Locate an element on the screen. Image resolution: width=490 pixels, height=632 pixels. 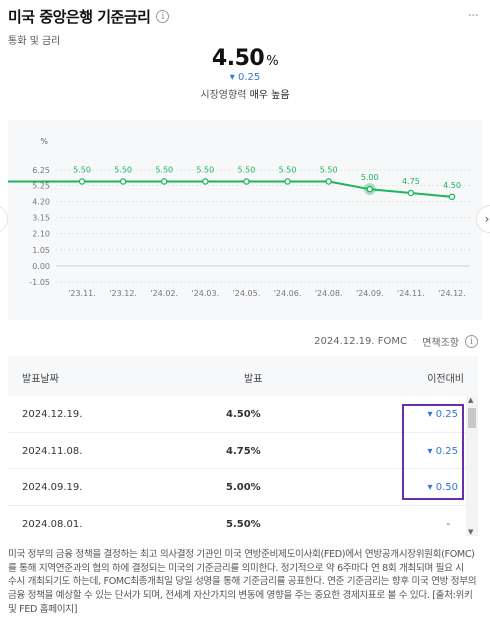
current-rate: 4.50% is located at coordinates (245, 58).